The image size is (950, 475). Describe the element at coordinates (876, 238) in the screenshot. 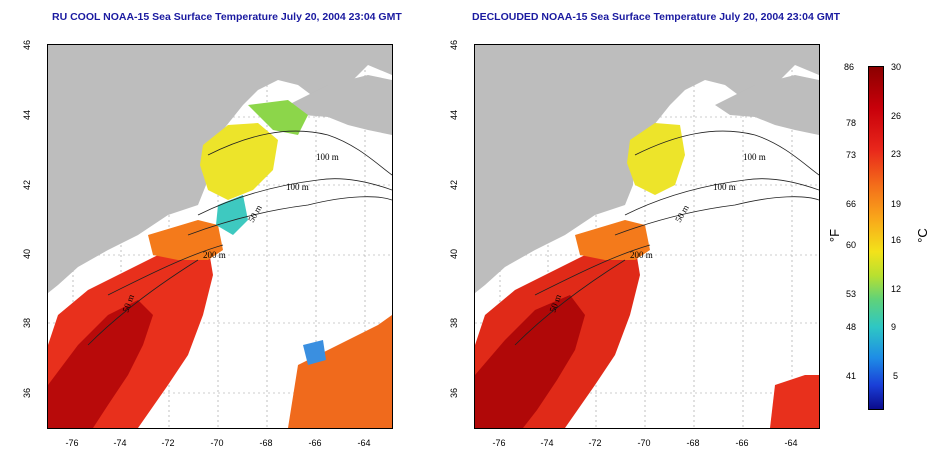

I see `temperature-colorbar` at that location.